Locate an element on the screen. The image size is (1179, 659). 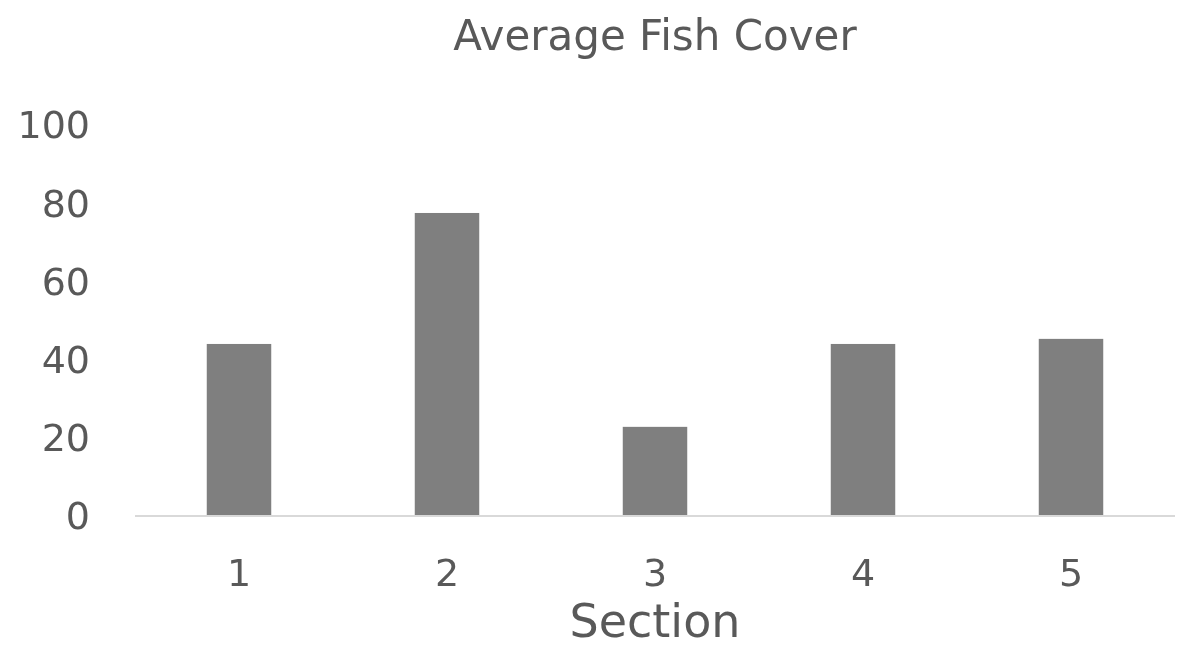
x-tick-label: 5 is located at coordinates (1071, 573).